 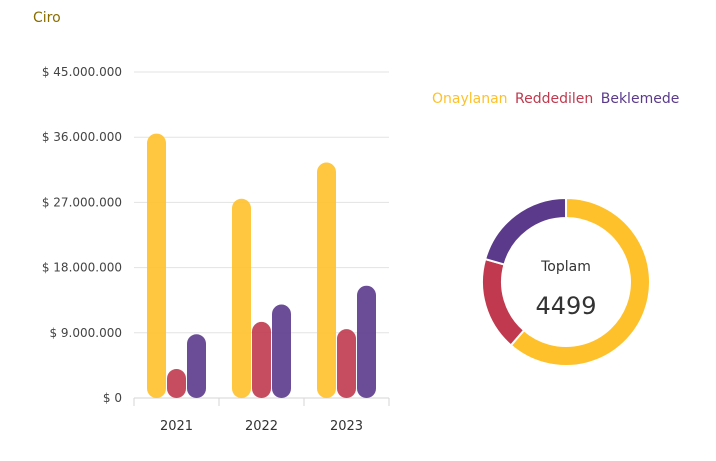 What do you see at coordinates (346, 426) in the screenshot?
I see `x-category-label: 2023` at bounding box center [346, 426].